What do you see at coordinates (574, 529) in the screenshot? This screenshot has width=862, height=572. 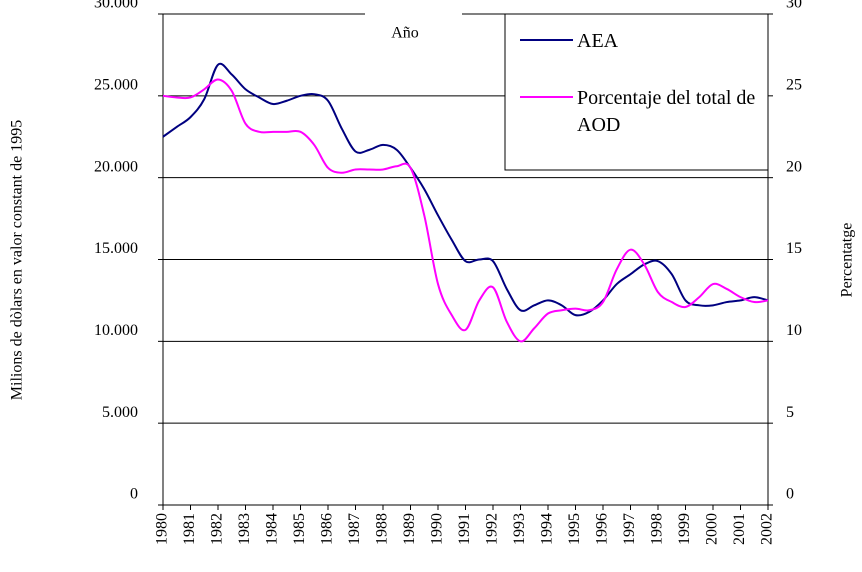 I see `x-tick-label: 1995` at bounding box center [574, 529].